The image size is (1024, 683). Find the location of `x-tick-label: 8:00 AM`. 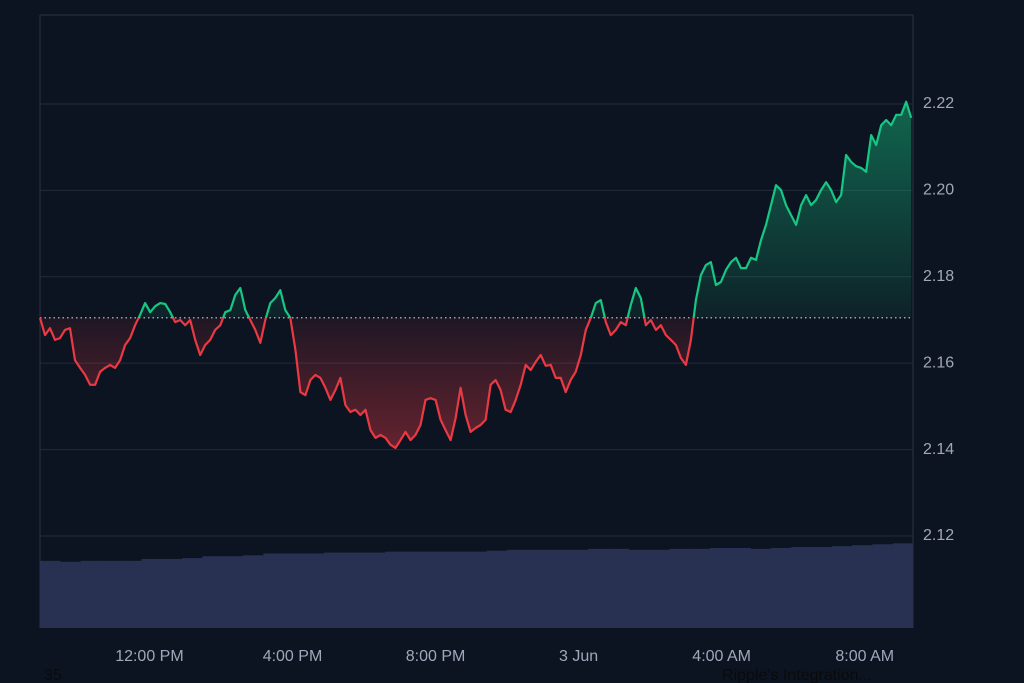

x-tick-label: 8:00 AM is located at coordinates (864, 656).